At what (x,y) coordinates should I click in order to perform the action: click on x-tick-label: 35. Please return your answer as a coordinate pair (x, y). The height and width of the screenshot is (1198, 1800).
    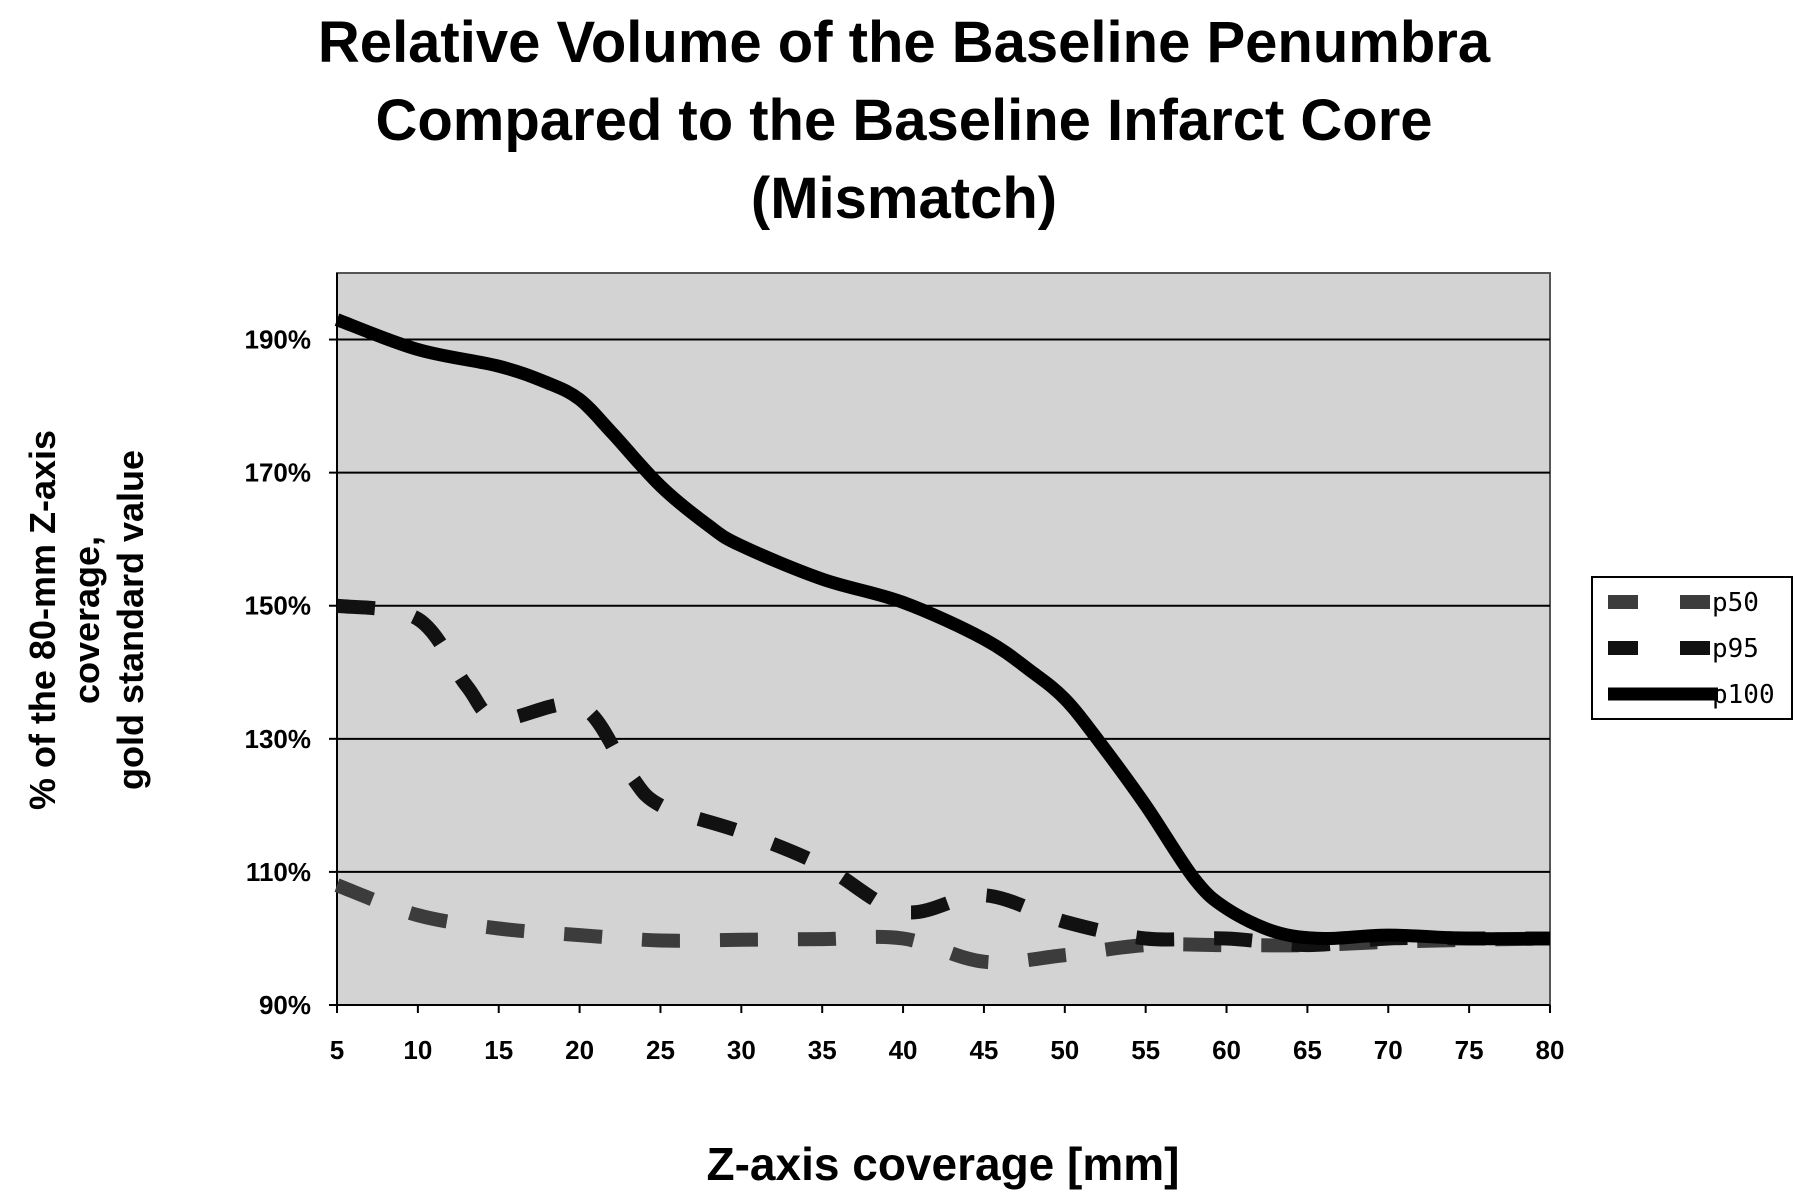
    Looking at the image, I should click on (822, 1050).